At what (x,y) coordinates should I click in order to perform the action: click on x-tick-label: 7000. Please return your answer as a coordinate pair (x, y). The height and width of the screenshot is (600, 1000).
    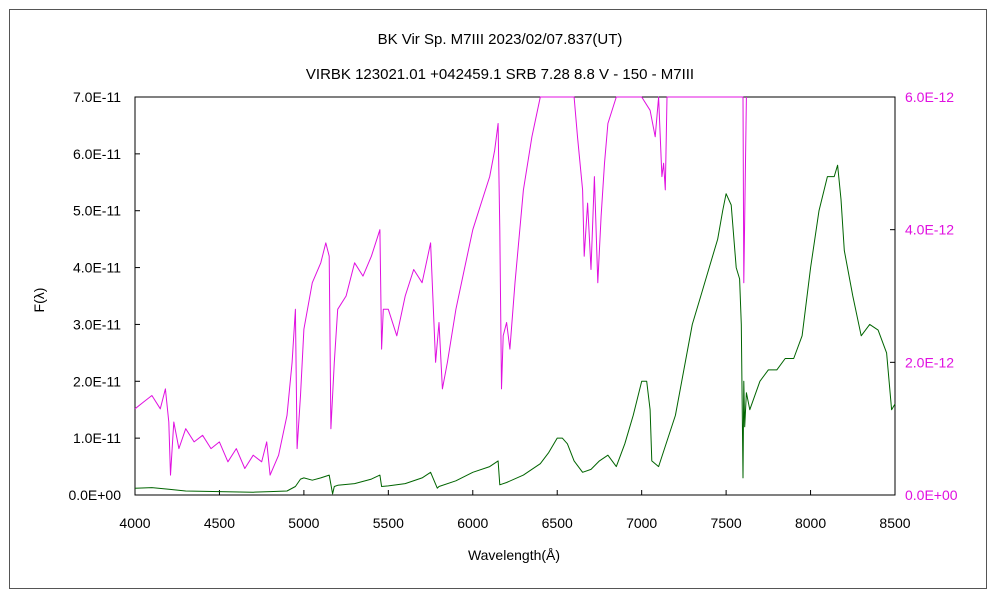
    Looking at the image, I should click on (641, 523).